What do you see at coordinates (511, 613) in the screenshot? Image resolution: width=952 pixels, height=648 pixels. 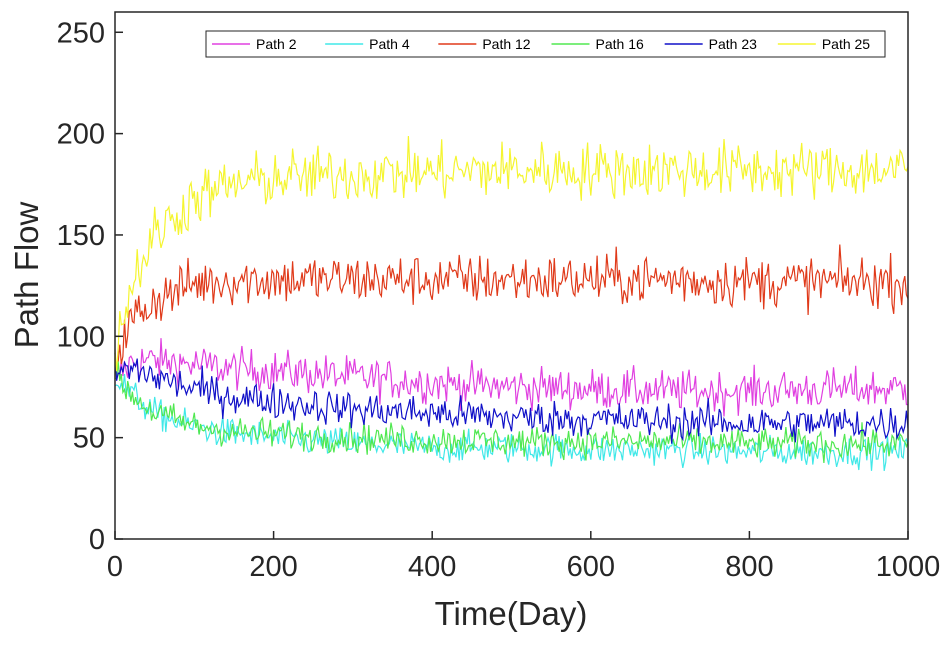 I see `x-axis-label: Time(Day)` at bounding box center [511, 613].